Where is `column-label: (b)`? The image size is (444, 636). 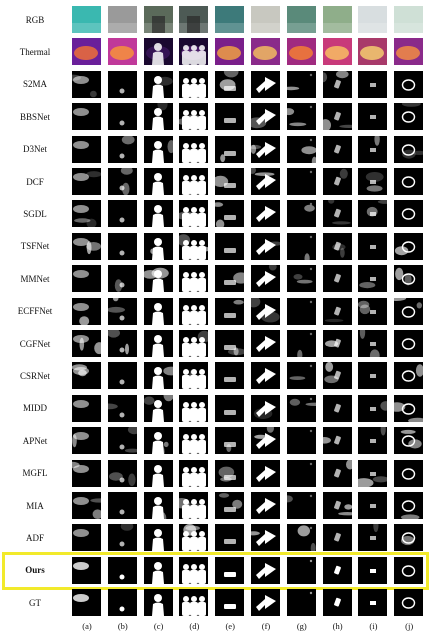 column-label: (b) is located at coordinates (122, 626).